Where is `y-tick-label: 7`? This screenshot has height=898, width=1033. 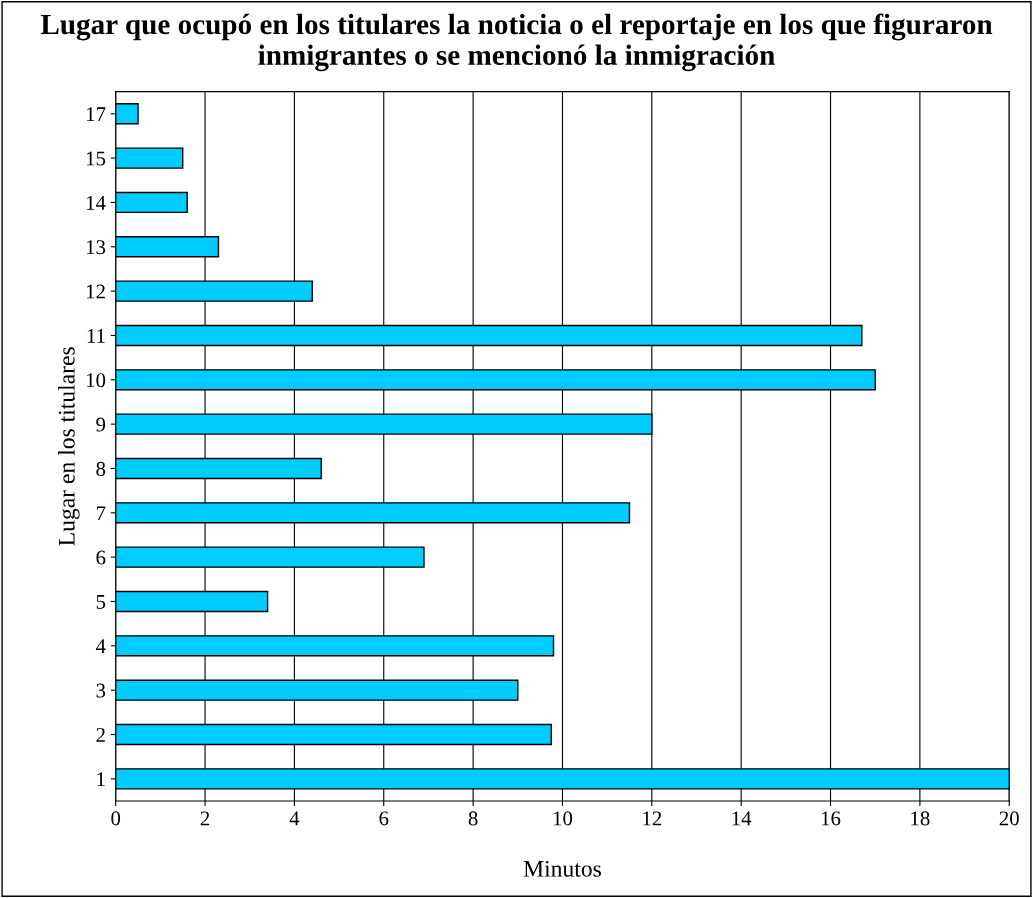
y-tick-label: 7 is located at coordinates (101, 513).